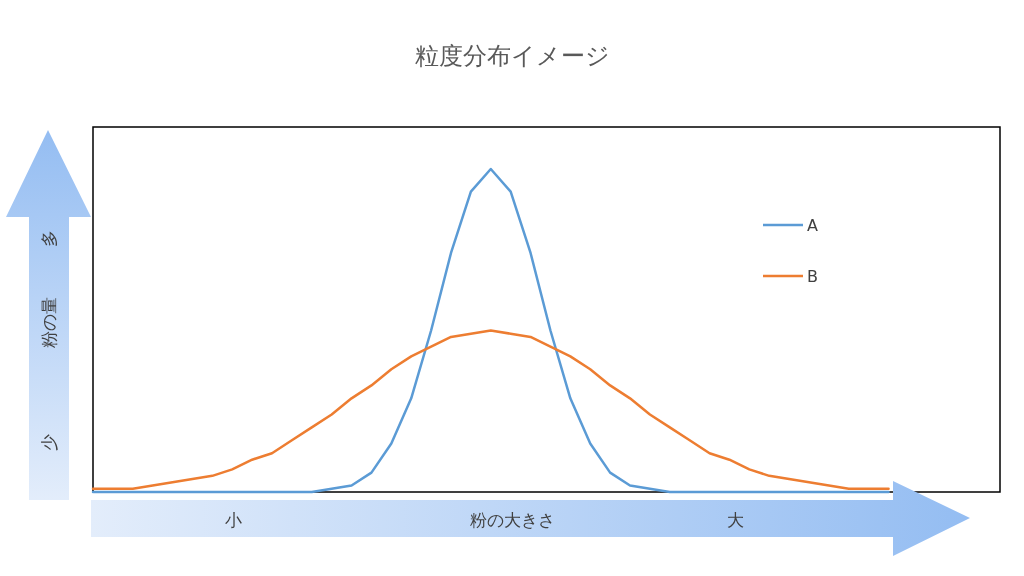  I want to click on x-axis-title: 粉の大きさ, so click(512, 520).